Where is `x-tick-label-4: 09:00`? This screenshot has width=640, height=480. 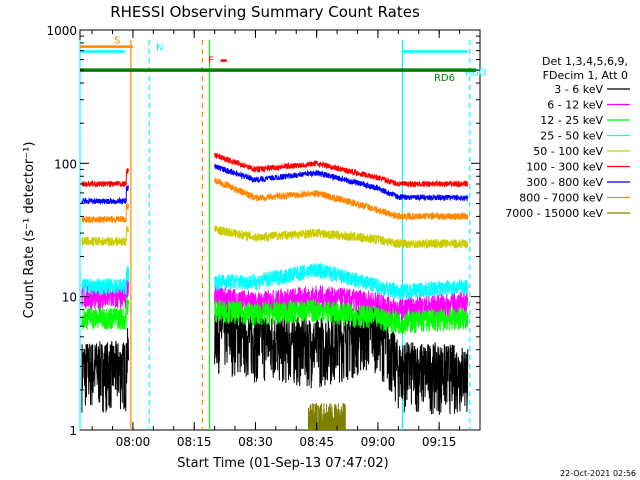 x-tick-label-4: 09:00 is located at coordinates (378, 442).